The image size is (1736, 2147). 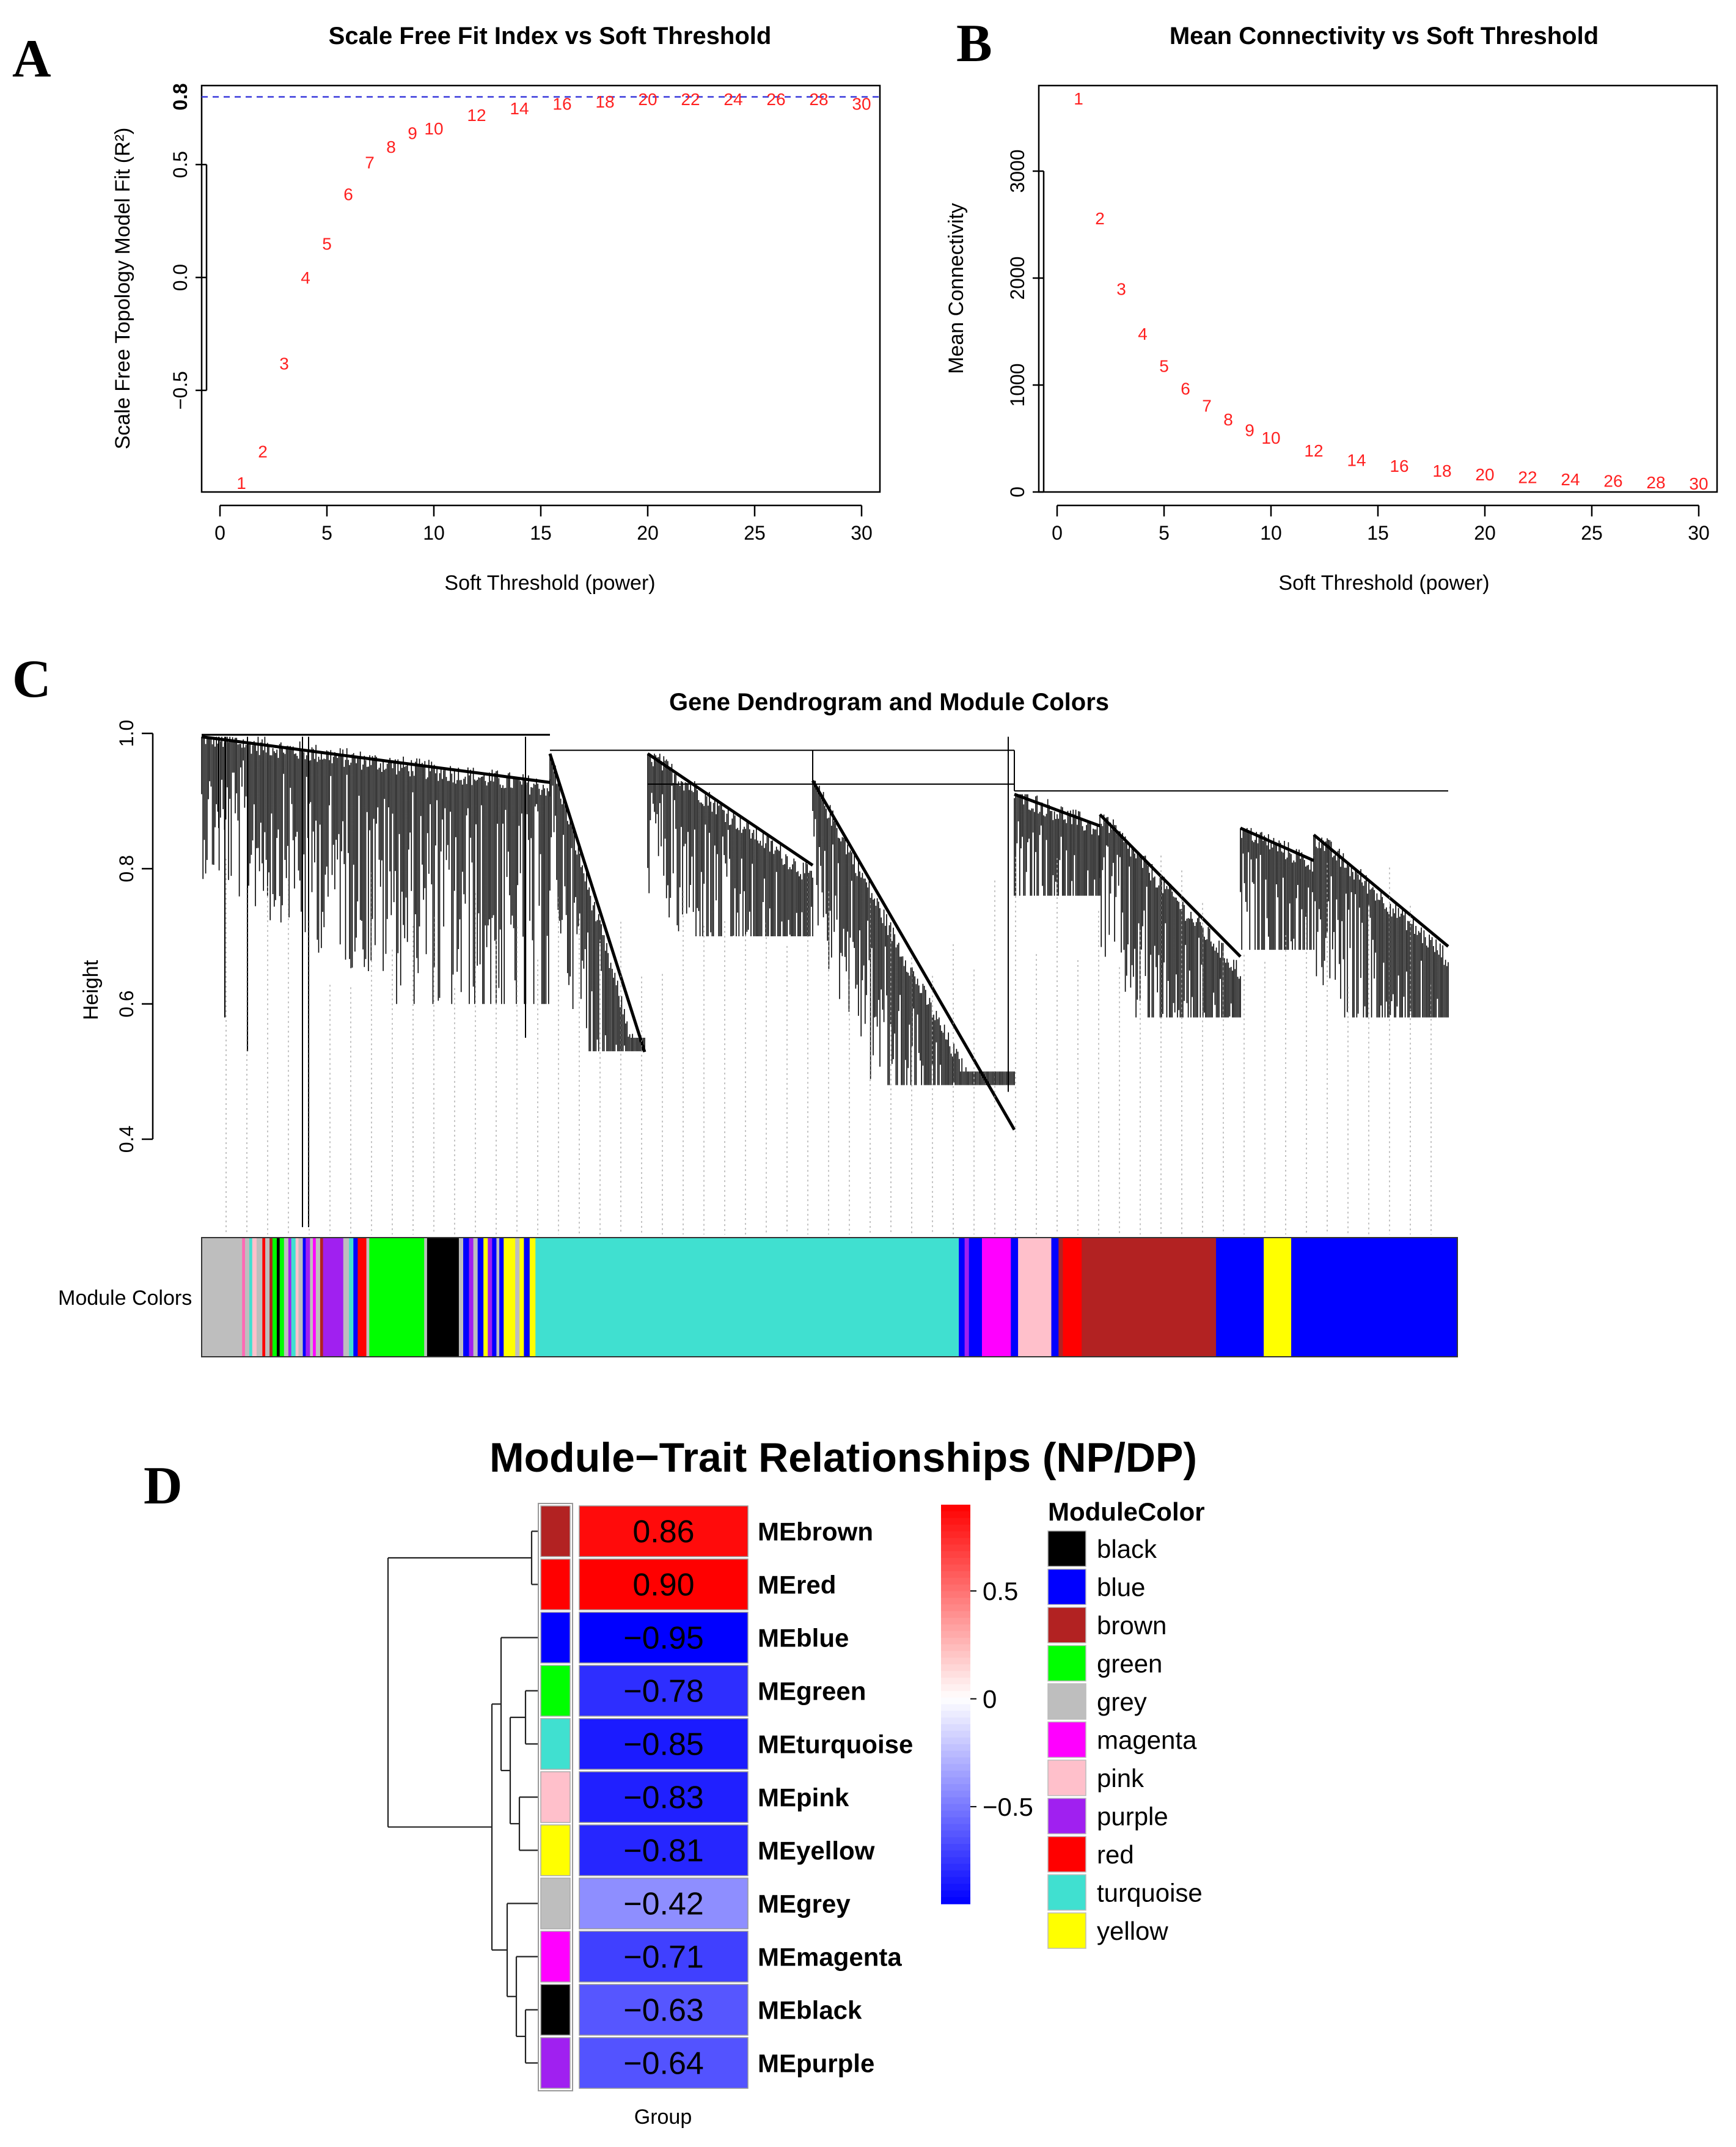 I want to click on row-module-name: MEblue, so click(x=803, y=1638).